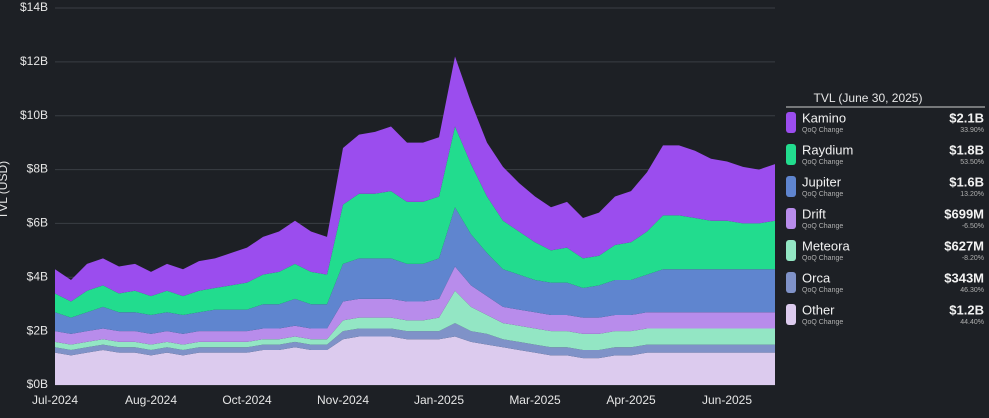 Image resolution: width=989 pixels, height=418 pixels. I want to click on legend-total: $1.2B, so click(966, 309).